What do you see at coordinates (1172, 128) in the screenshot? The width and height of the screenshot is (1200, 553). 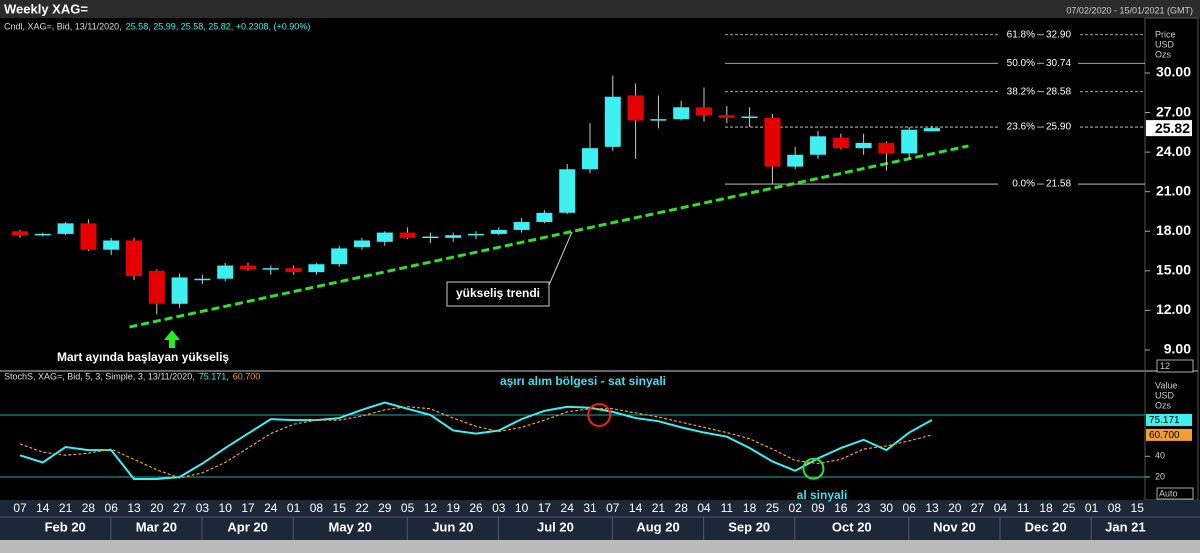 I see `last-price: 25.82` at bounding box center [1172, 128].